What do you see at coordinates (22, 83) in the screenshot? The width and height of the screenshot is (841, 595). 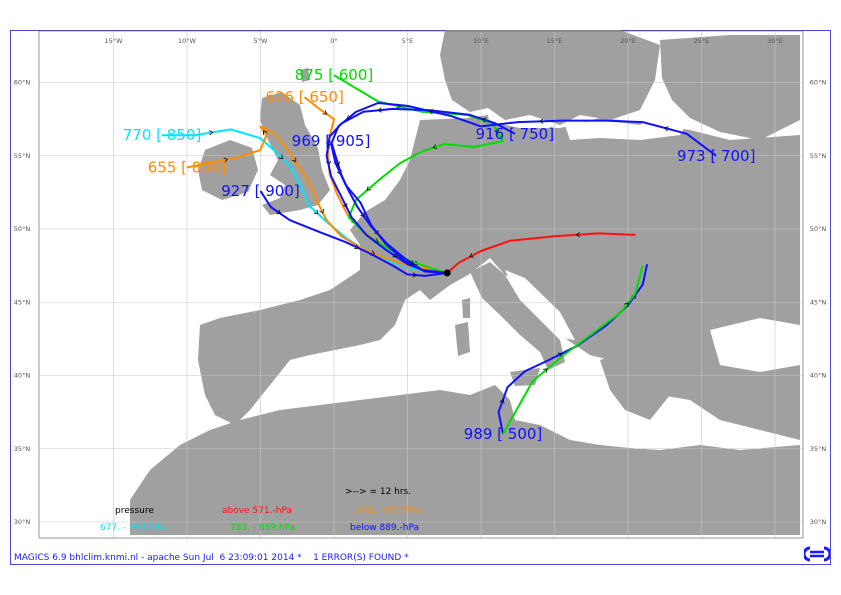 I see `lat-tick-label-left: 60°N` at bounding box center [22, 83].